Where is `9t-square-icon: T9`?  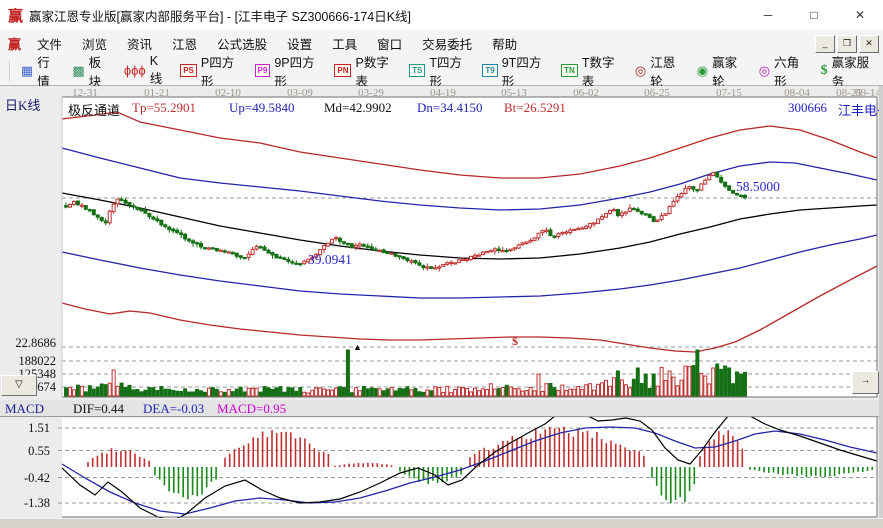 9t-square-icon: T9 is located at coordinates (490, 70).